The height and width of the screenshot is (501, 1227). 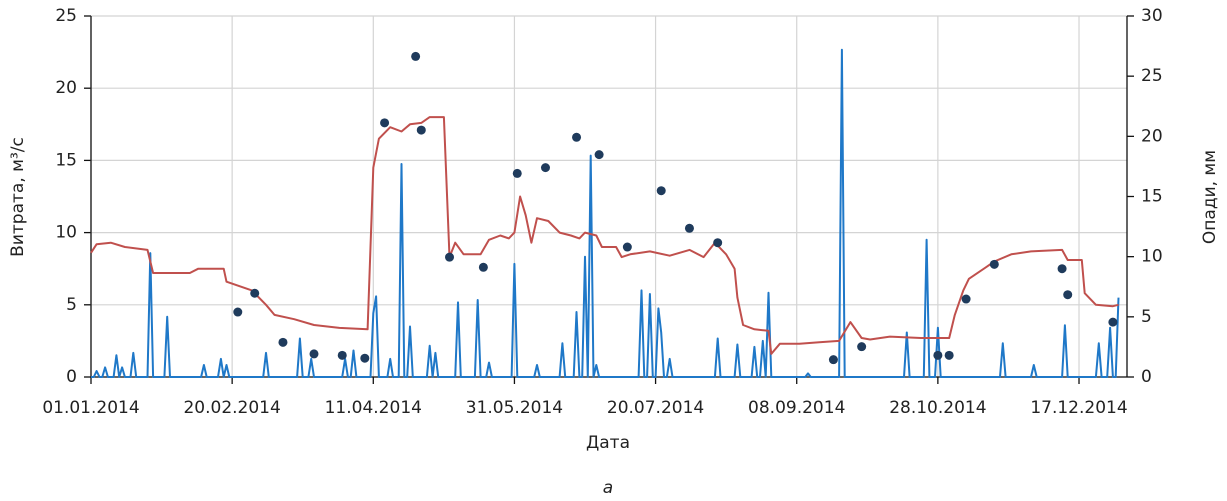 I want to click on y-tick-label: 10, so click(x=66, y=233).